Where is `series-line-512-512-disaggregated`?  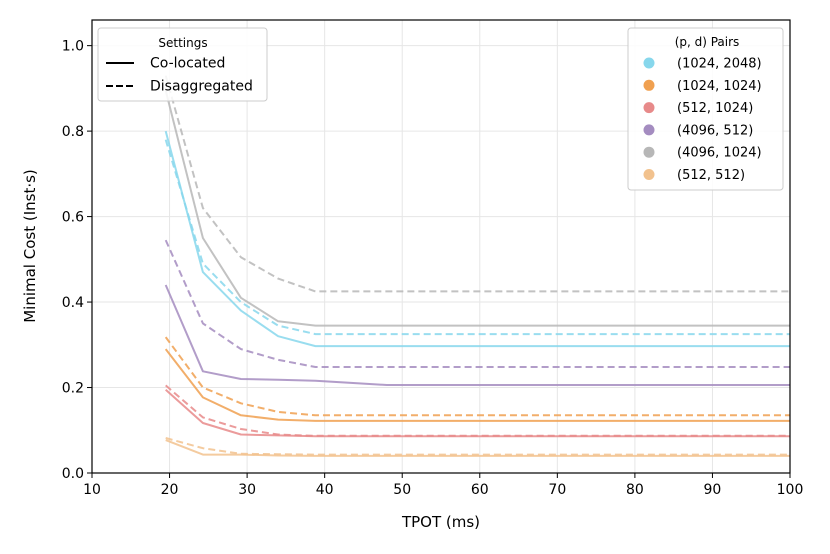 series-line-512-512-disaggregated is located at coordinates (477, 446).